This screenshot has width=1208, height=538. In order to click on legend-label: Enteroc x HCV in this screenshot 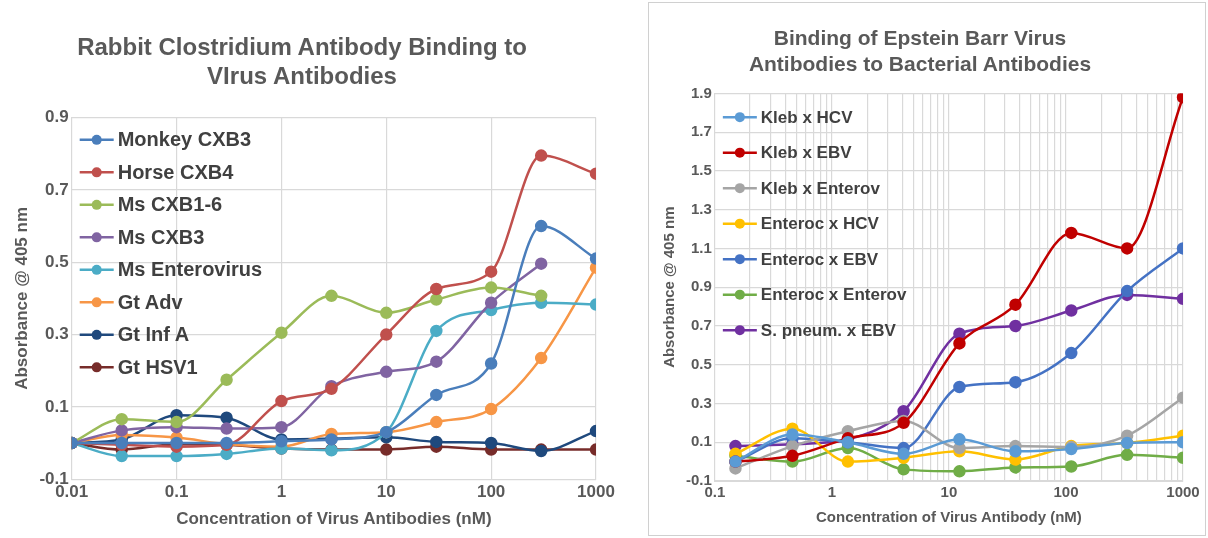, I will do `click(820, 224)`.